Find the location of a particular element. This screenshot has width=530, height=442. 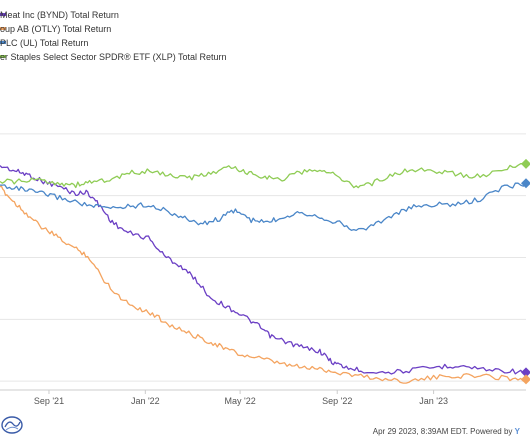

ycharts-logo is located at coordinates (12, 425).